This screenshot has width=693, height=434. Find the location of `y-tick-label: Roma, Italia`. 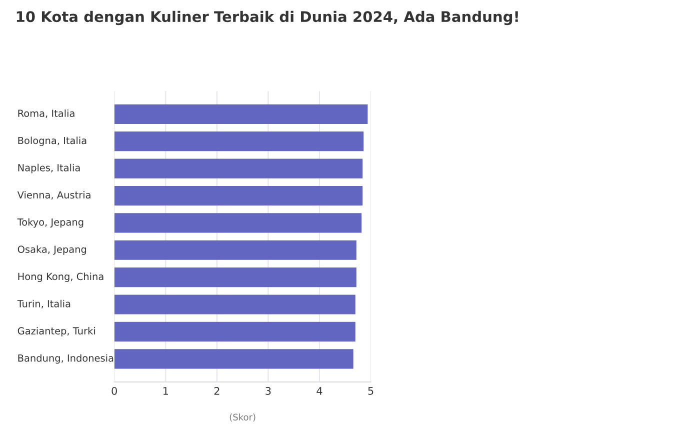

y-tick-label: Roma, Italia is located at coordinates (46, 113).